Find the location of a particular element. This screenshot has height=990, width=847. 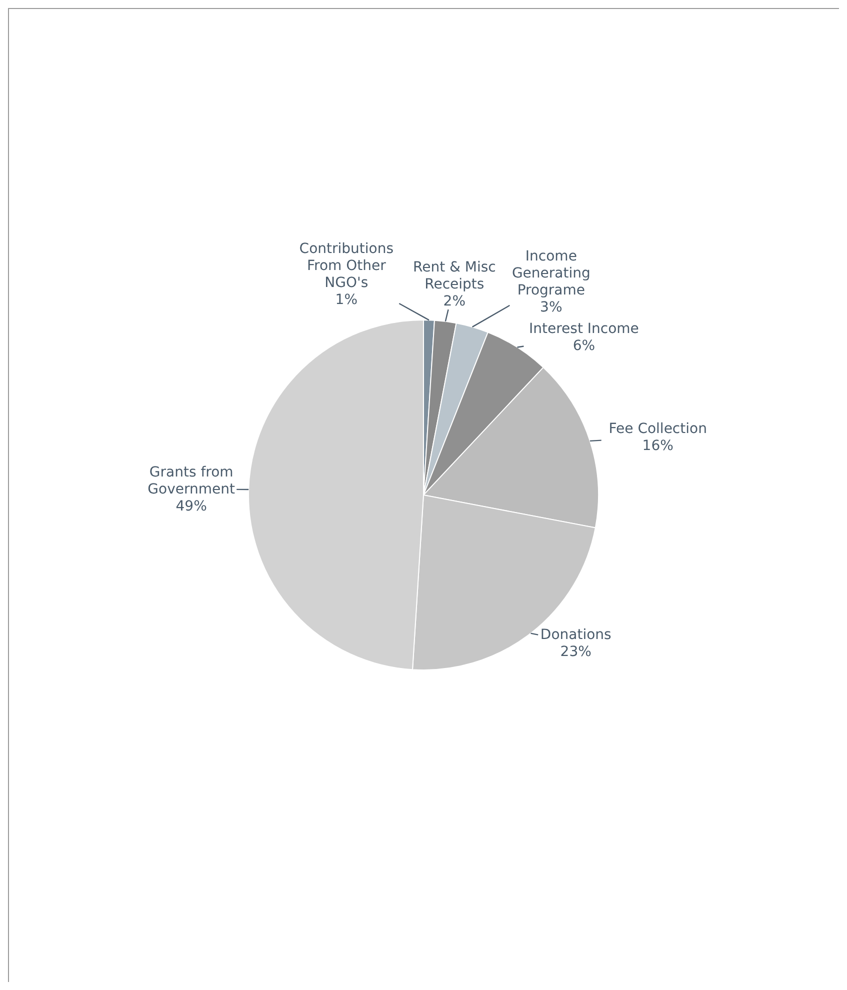

slice-label: Income Generating Programe is located at coordinates (551, 273).